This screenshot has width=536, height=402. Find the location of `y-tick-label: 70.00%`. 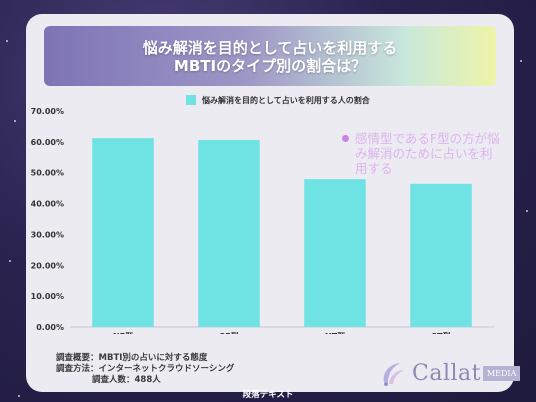

y-tick-label: 70.00% is located at coordinates (47, 111).